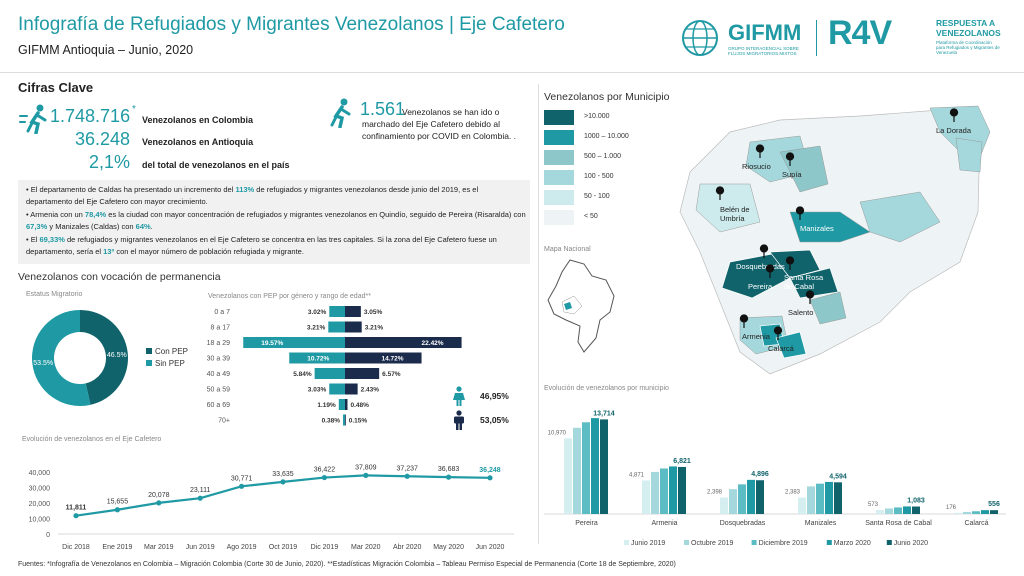 The height and width of the screenshot is (576, 1024). I want to click on muni-legend-label: Junio 2019, so click(648, 543).